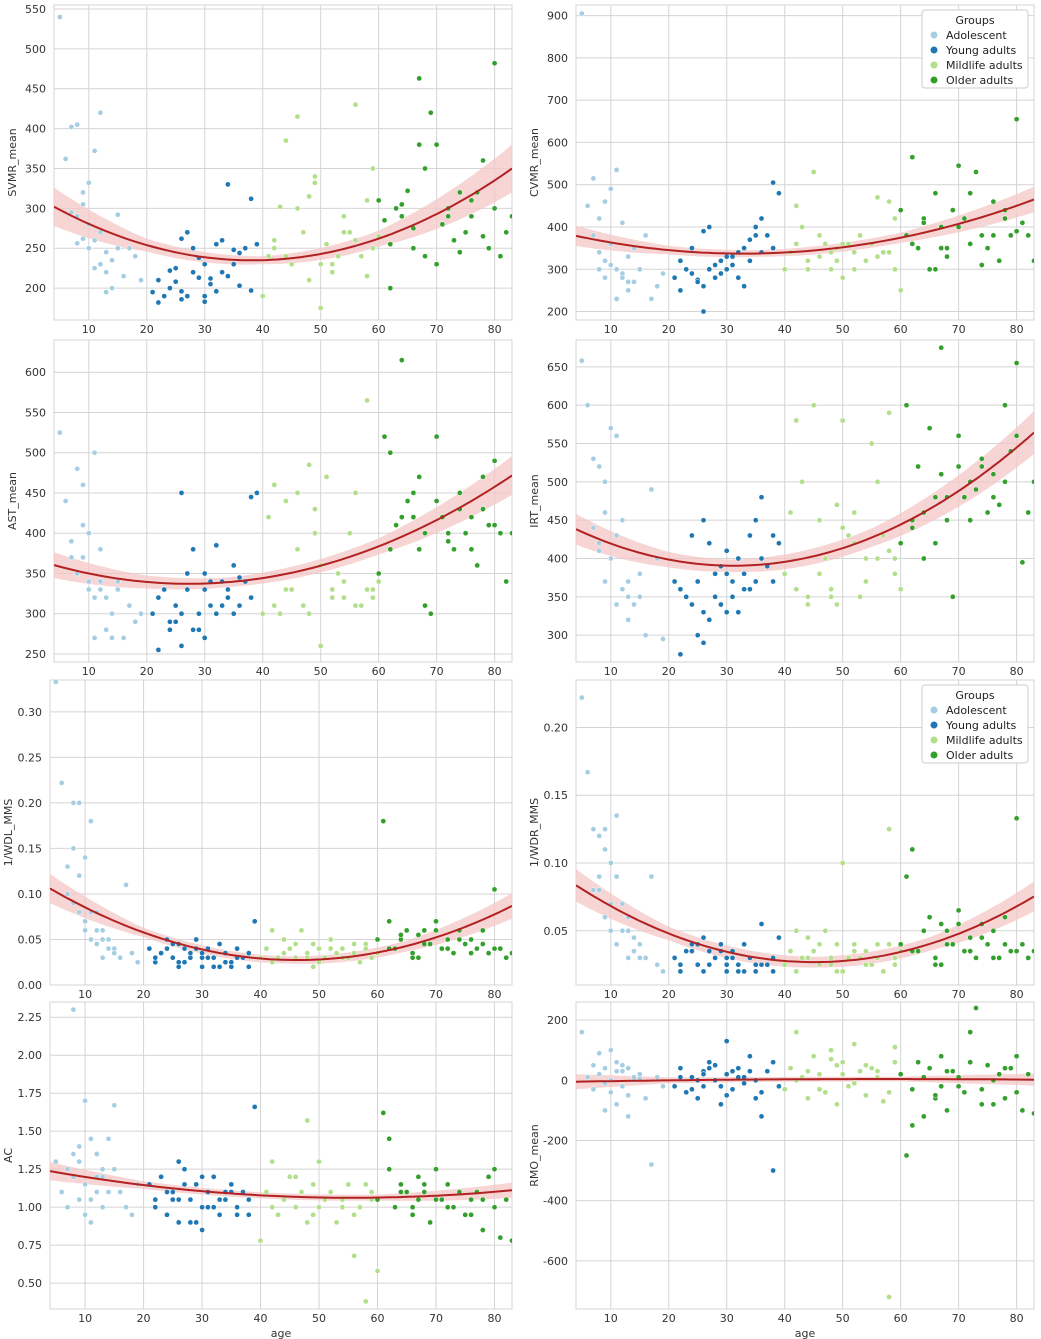  What do you see at coordinates (984, 65) in the screenshot?
I see `legend-entry: Mildlife adults` at bounding box center [984, 65].